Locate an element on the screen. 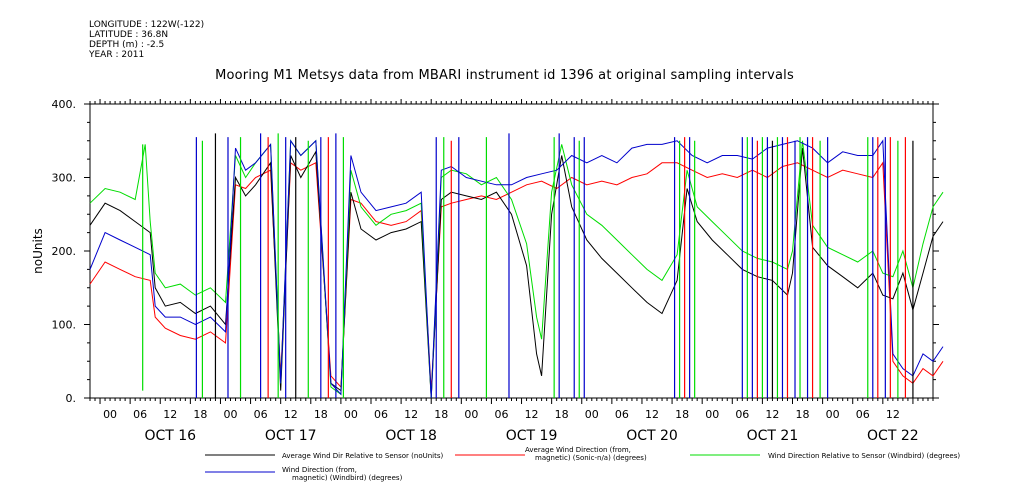 Image resolution: width=1009 pixels, height=504 pixels. legend-label: Average Wind Direction (from, is located at coordinates (578, 450).